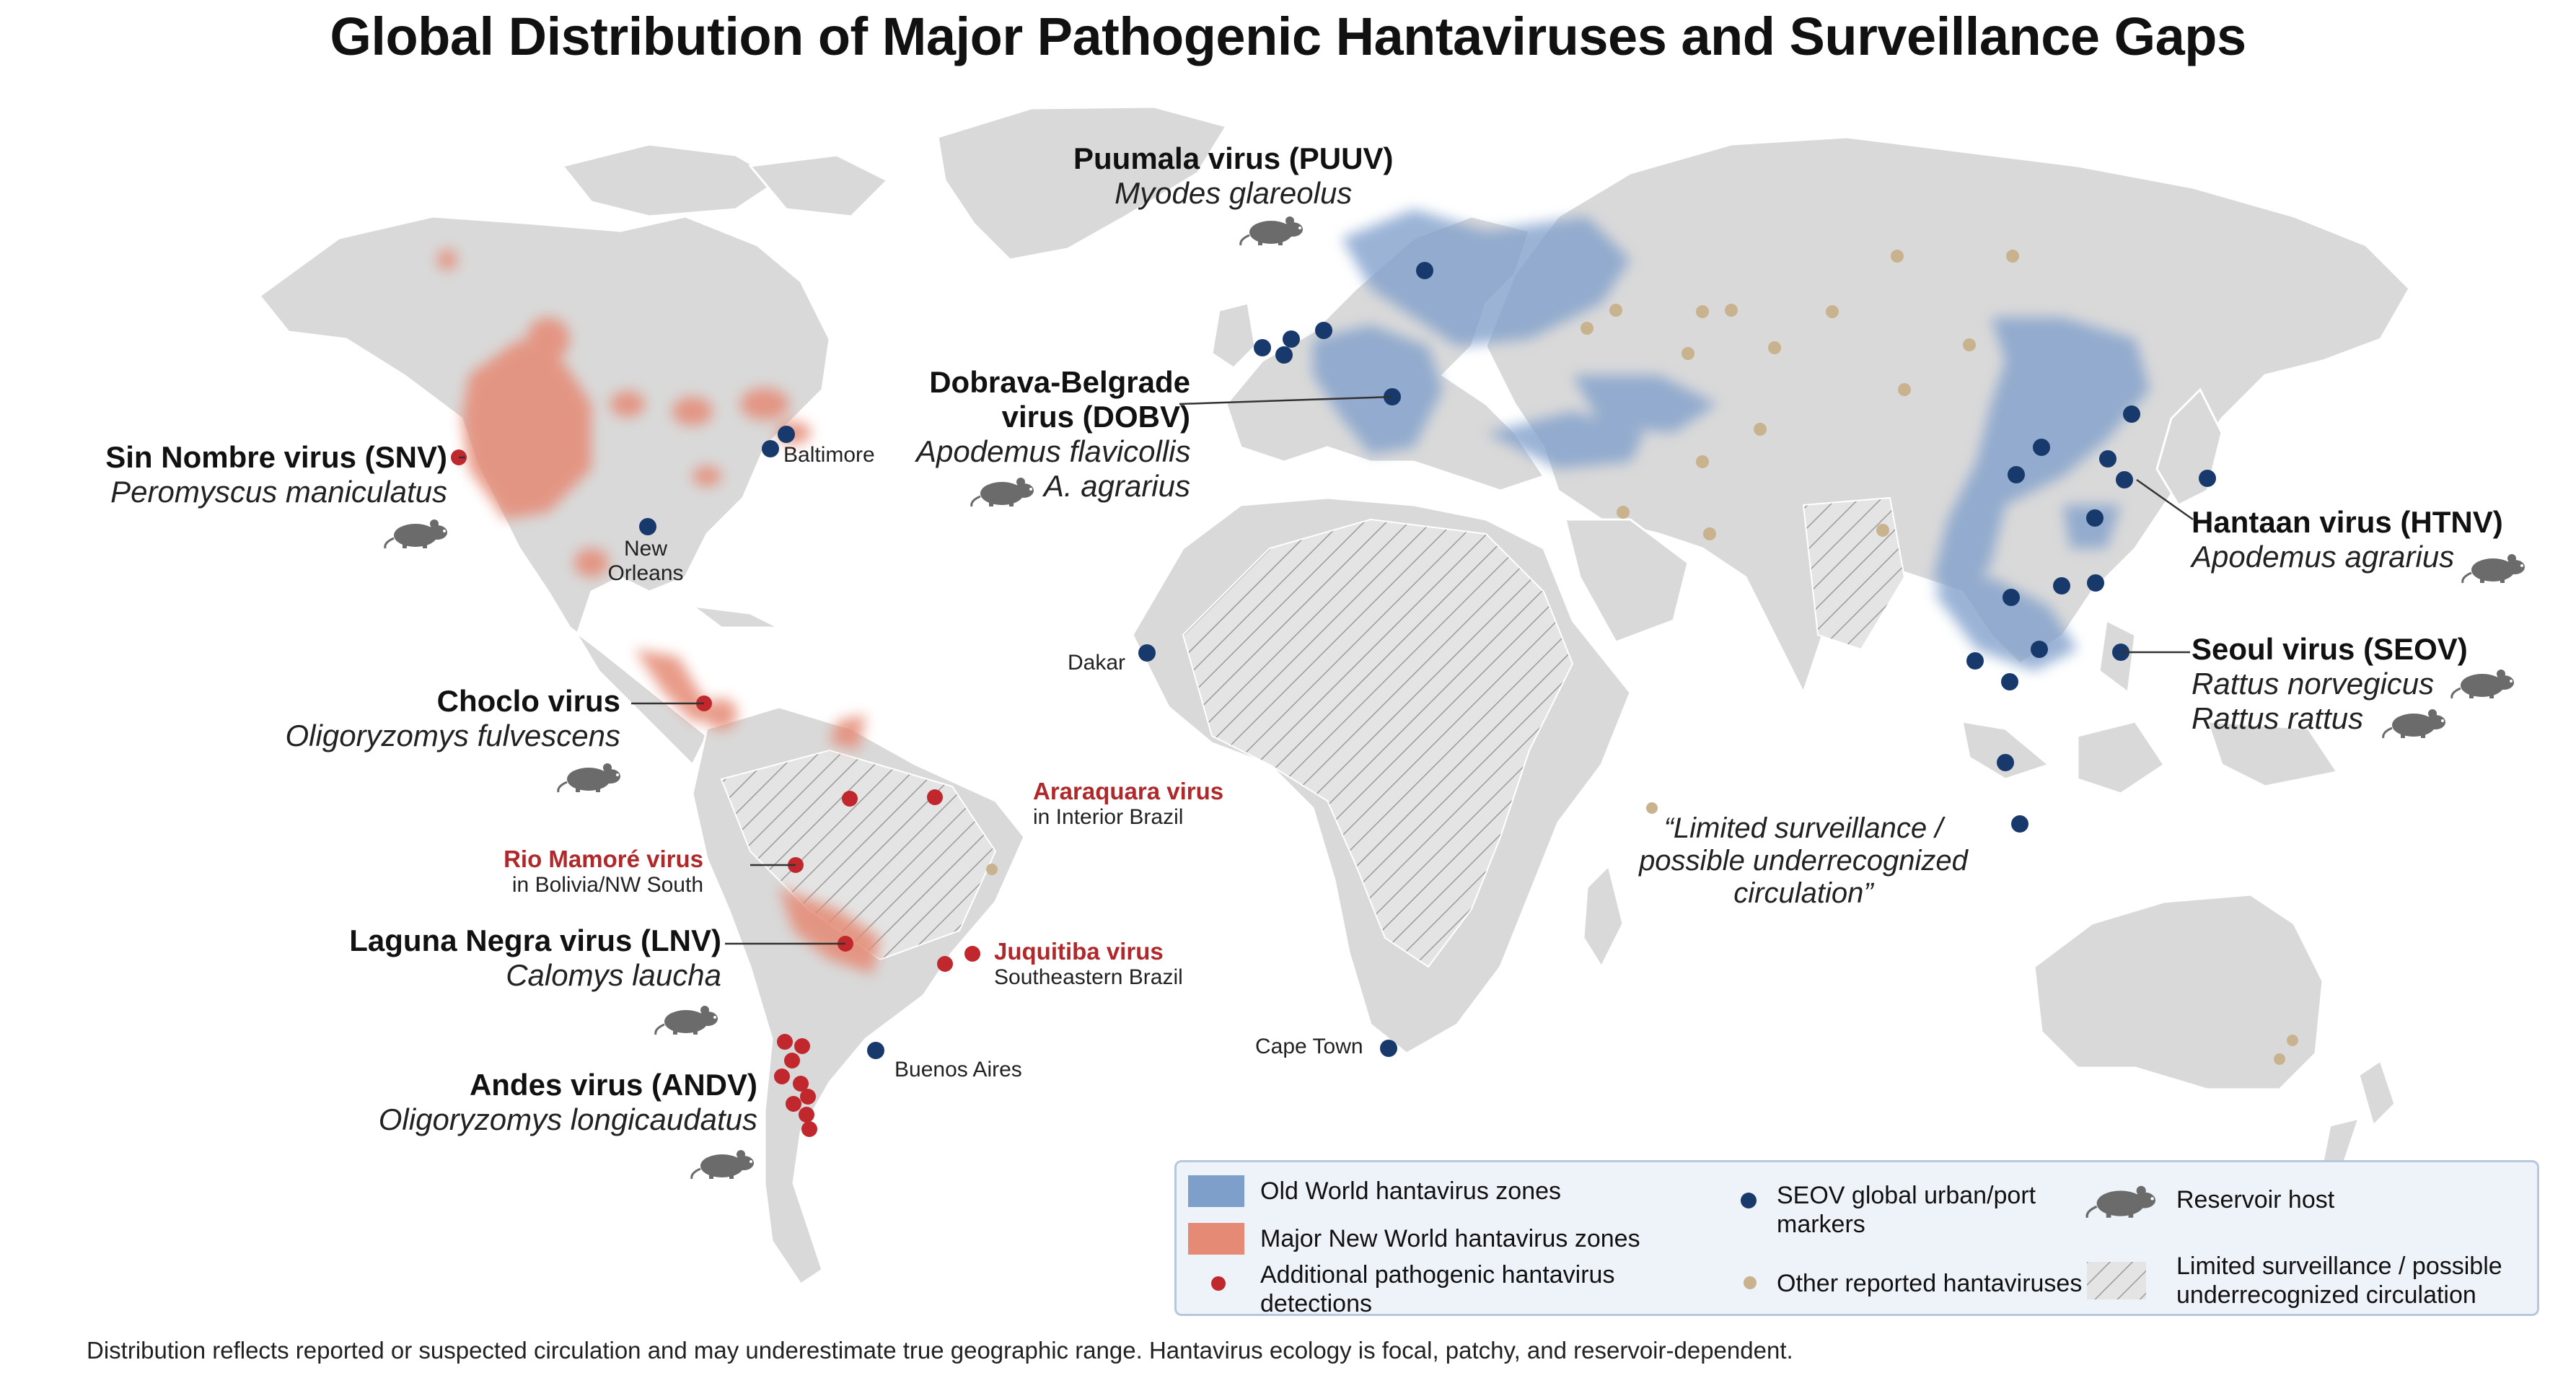 Image resolution: width=2576 pixels, height=1391 pixels. I want to click on new-orleans-line-1: New, so click(645, 549).